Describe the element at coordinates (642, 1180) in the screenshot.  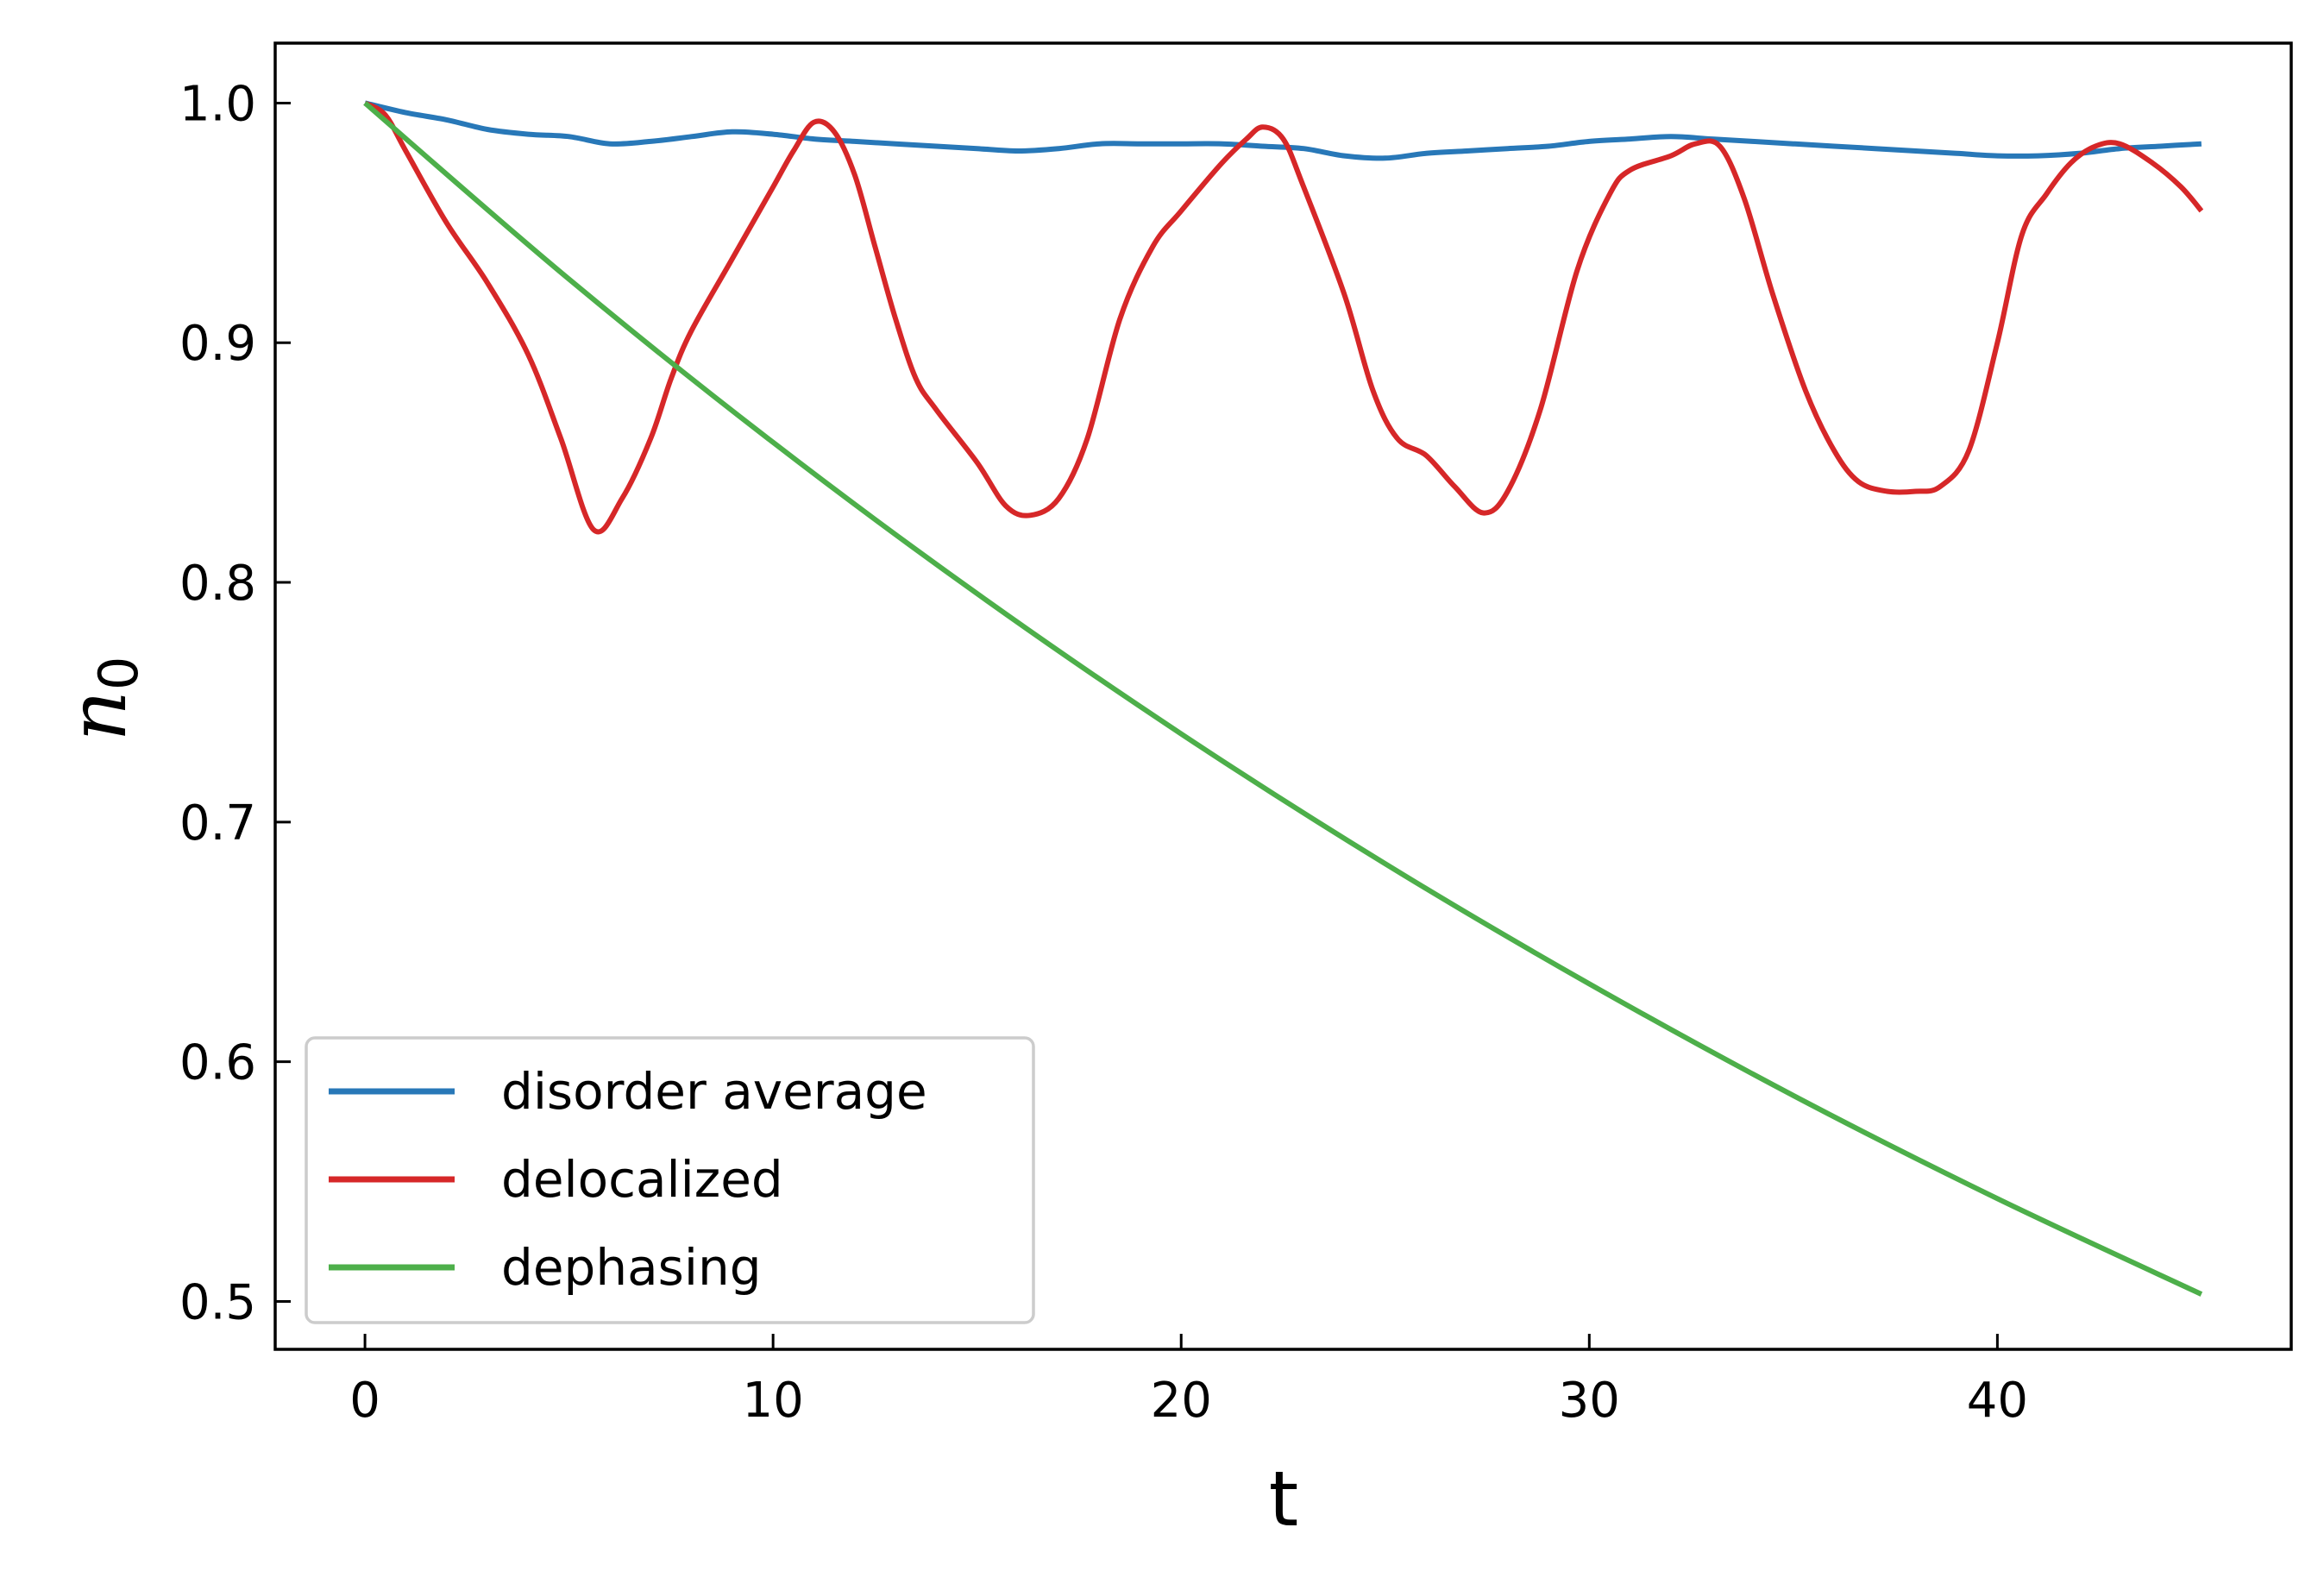
I see `legend-label: delocalized` at that location.